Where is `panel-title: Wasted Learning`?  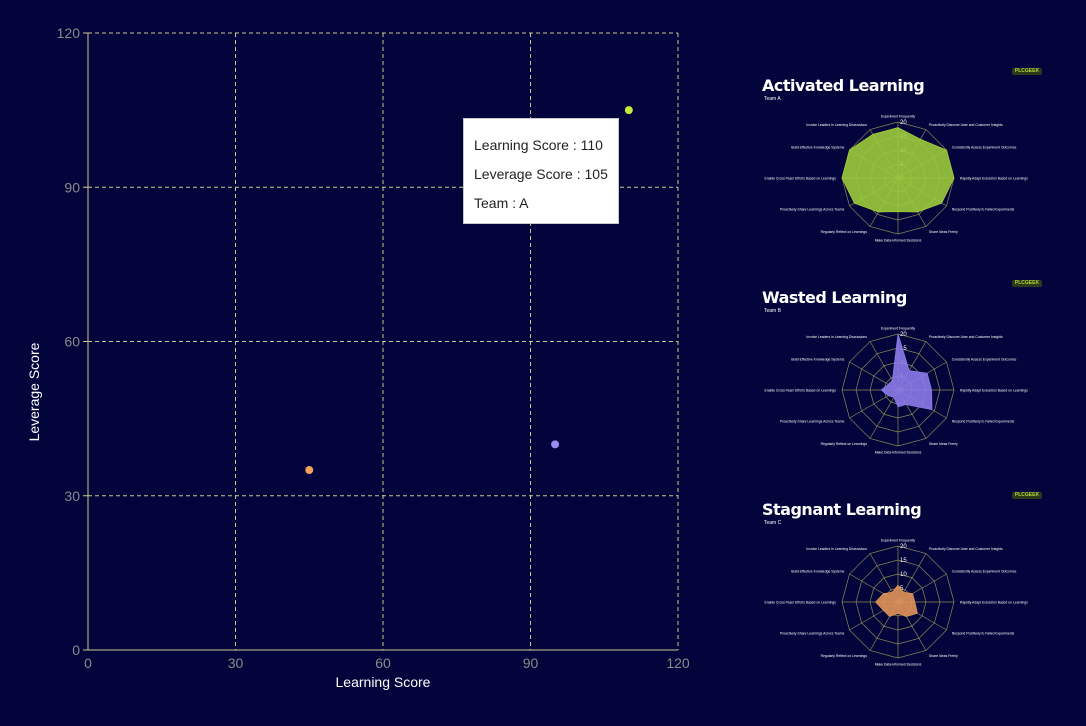
panel-title: Wasted Learning is located at coordinates (834, 297).